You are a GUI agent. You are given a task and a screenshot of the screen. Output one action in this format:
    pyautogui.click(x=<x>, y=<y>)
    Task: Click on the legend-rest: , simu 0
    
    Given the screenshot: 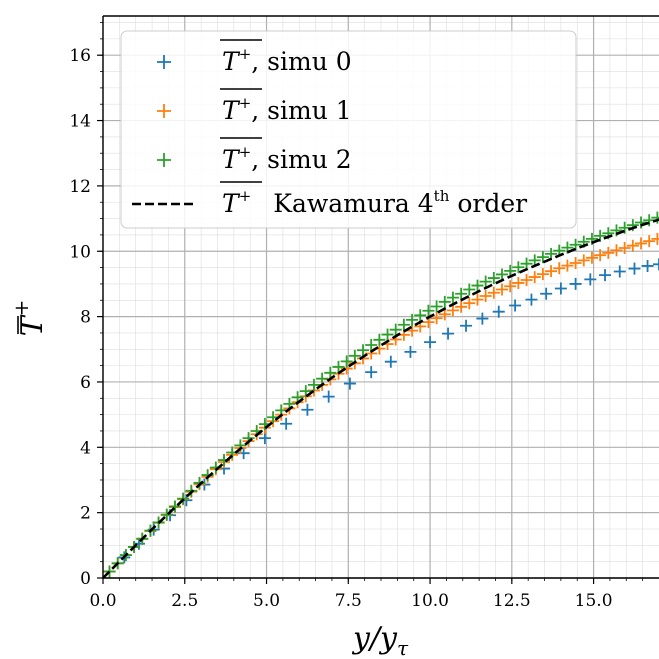 What is the action you would take?
    pyautogui.click(x=301, y=61)
    